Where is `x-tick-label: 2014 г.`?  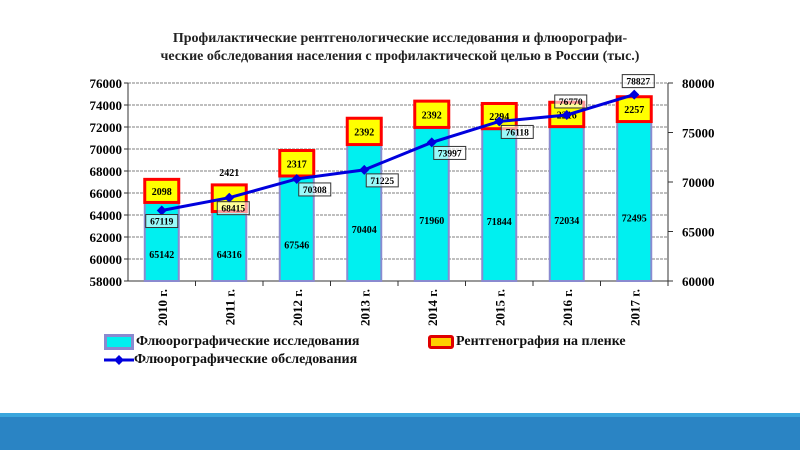 x-tick-label: 2014 г. is located at coordinates (432, 307).